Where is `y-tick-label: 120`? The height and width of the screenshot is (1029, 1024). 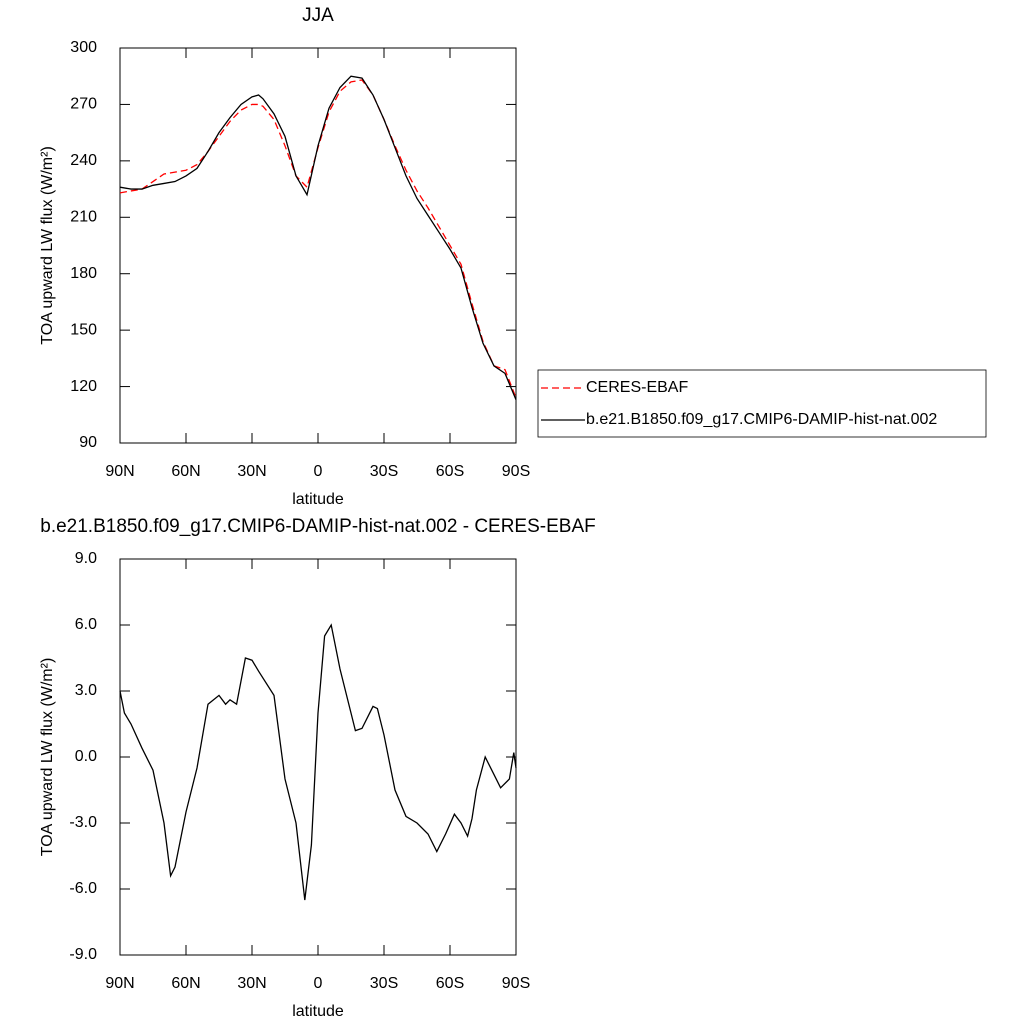 y-tick-label: 120 is located at coordinates (83, 386).